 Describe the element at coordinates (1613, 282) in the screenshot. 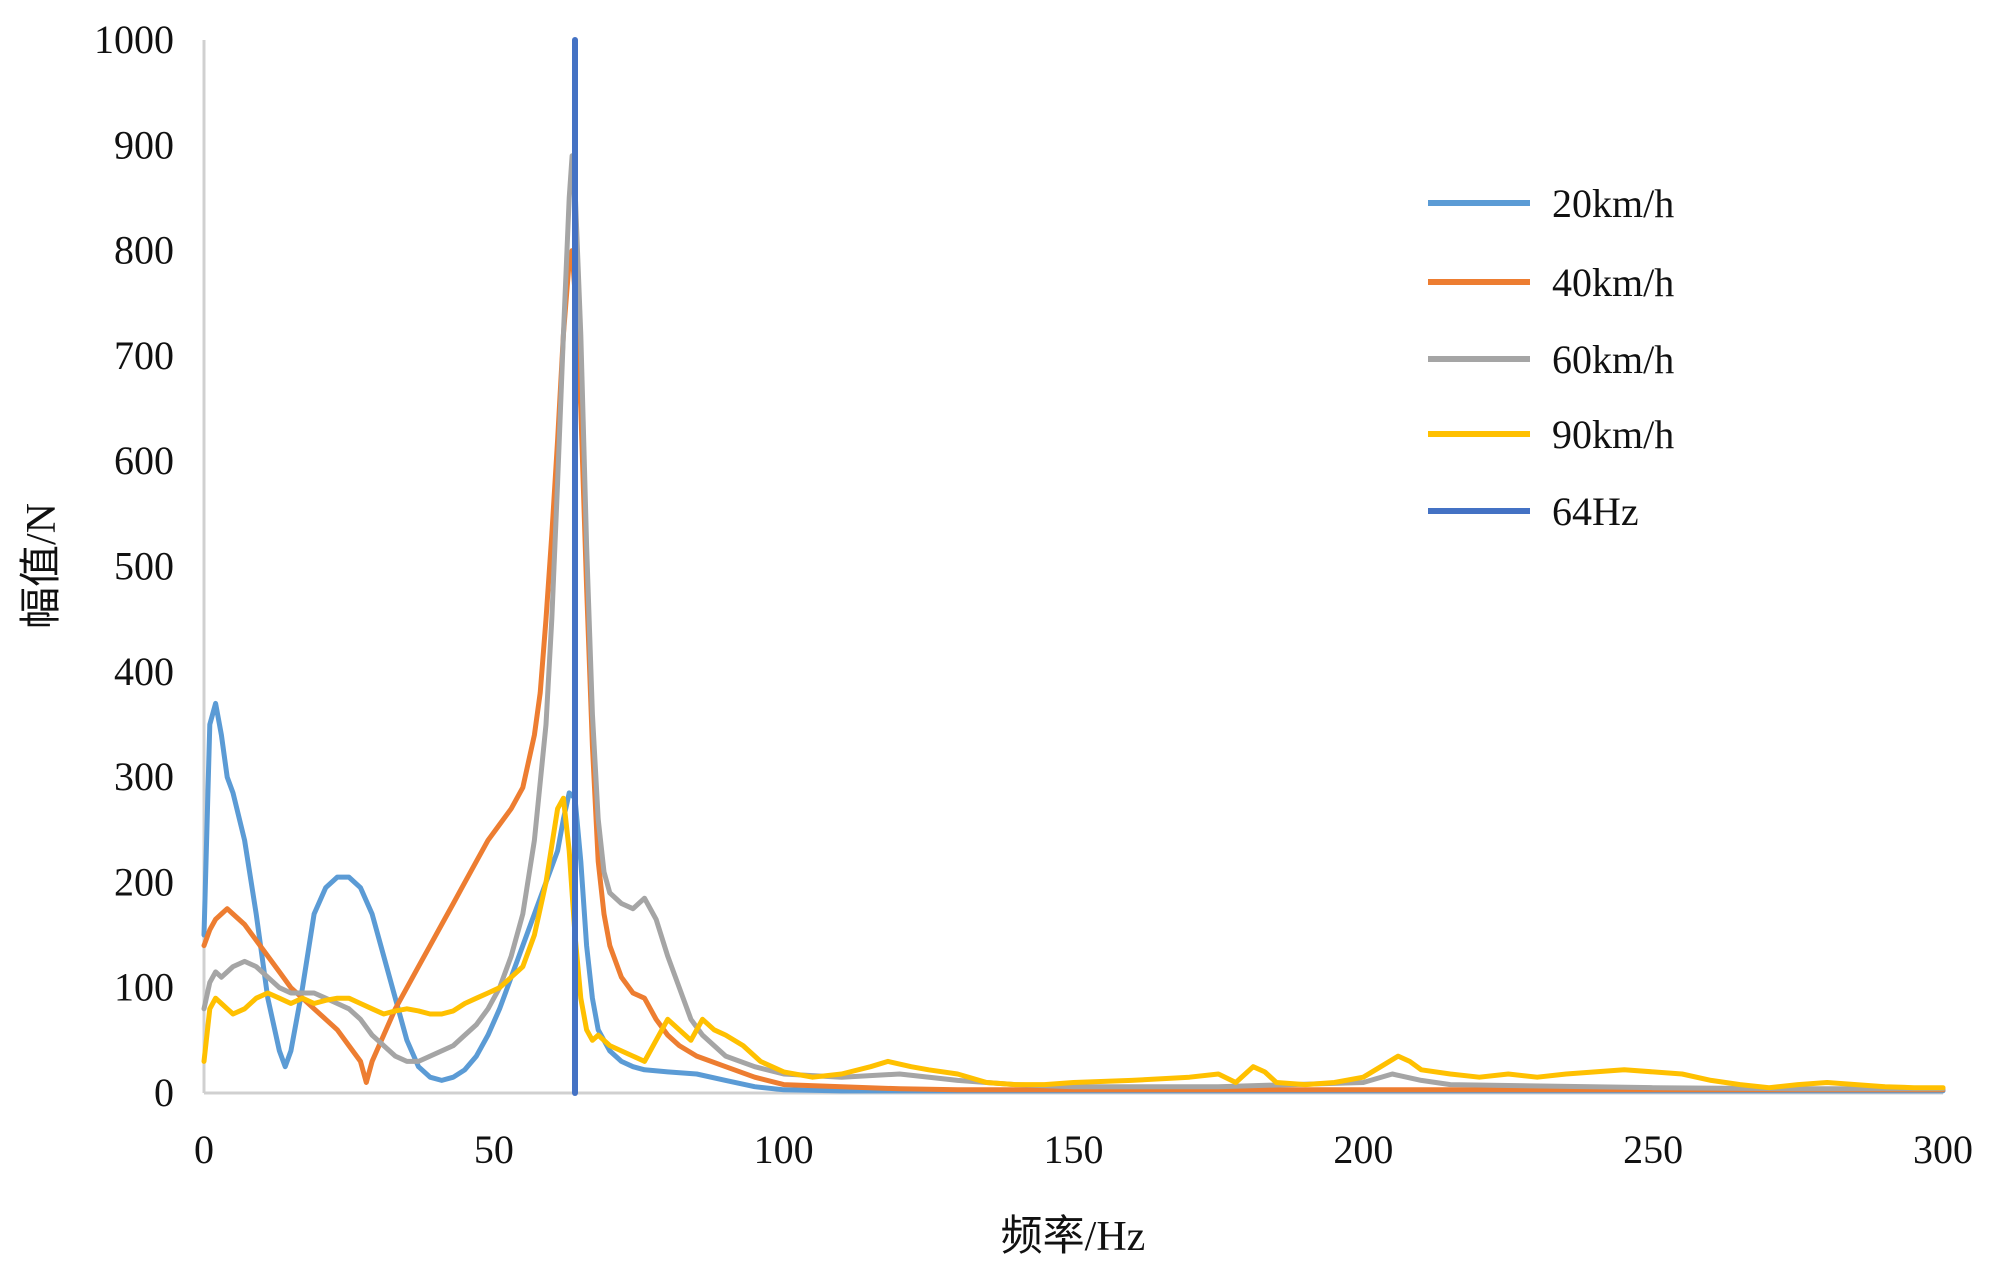

I see `legend-label: 40km/h` at that location.